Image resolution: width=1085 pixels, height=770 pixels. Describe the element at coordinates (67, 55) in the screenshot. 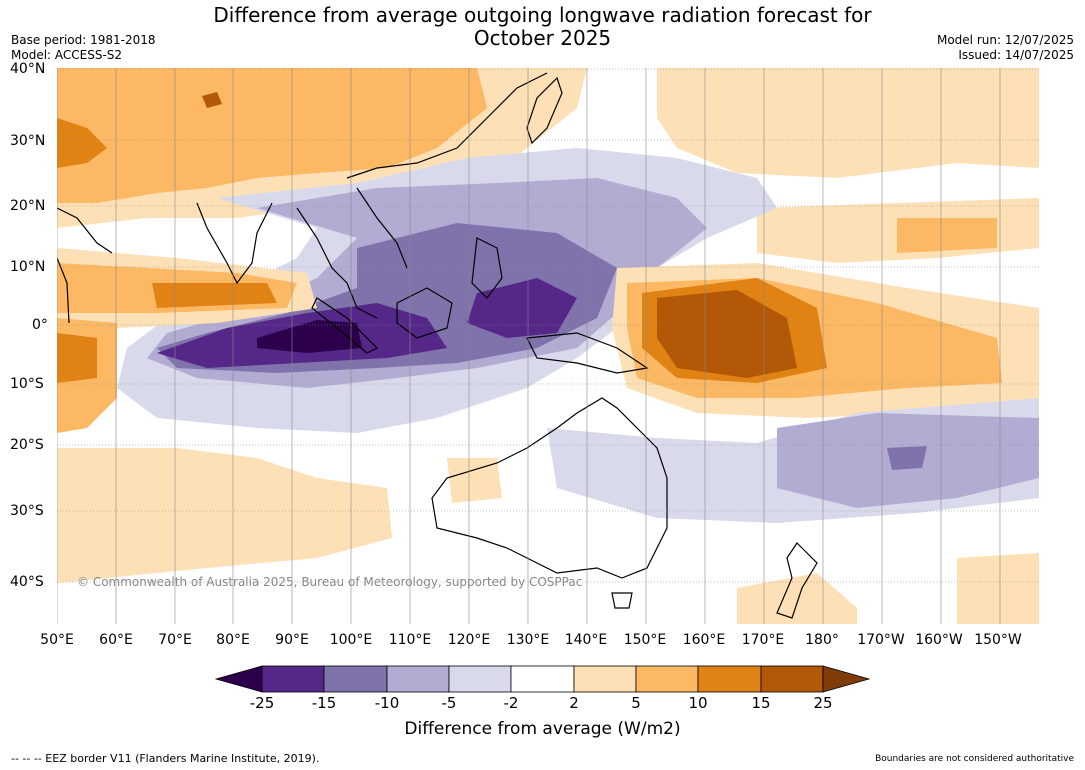

I see `model-name: Model: ACCESS-S2` at that location.